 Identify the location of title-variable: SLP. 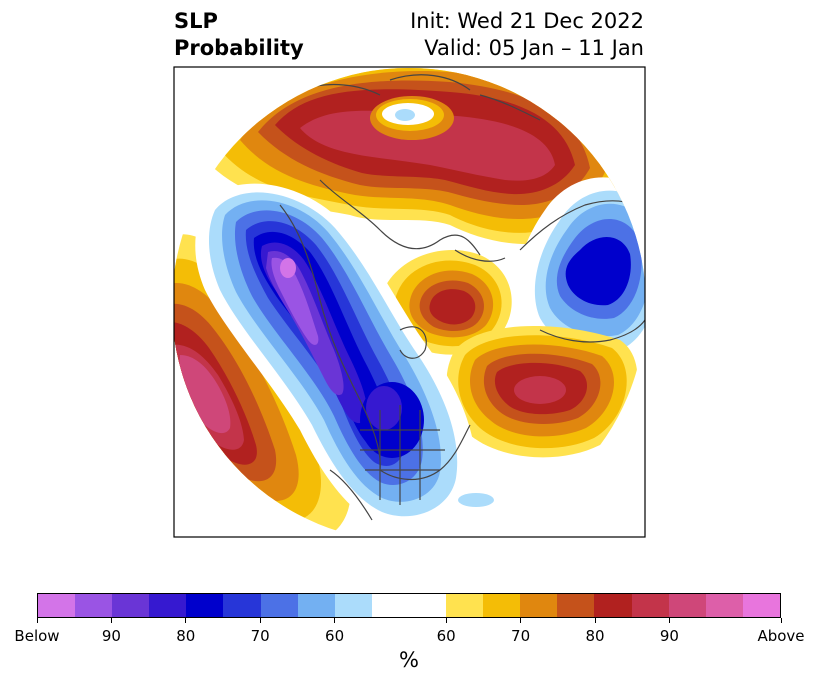
(196, 21).